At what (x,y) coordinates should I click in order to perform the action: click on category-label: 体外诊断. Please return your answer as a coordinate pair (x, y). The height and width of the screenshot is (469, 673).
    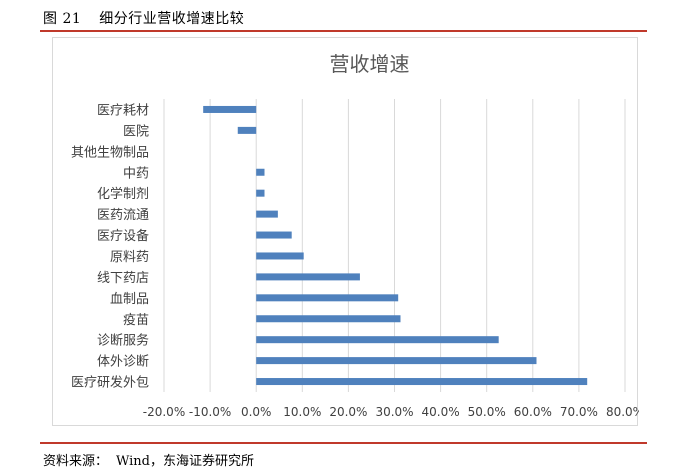
    Looking at the image, I should click on (123, 362).